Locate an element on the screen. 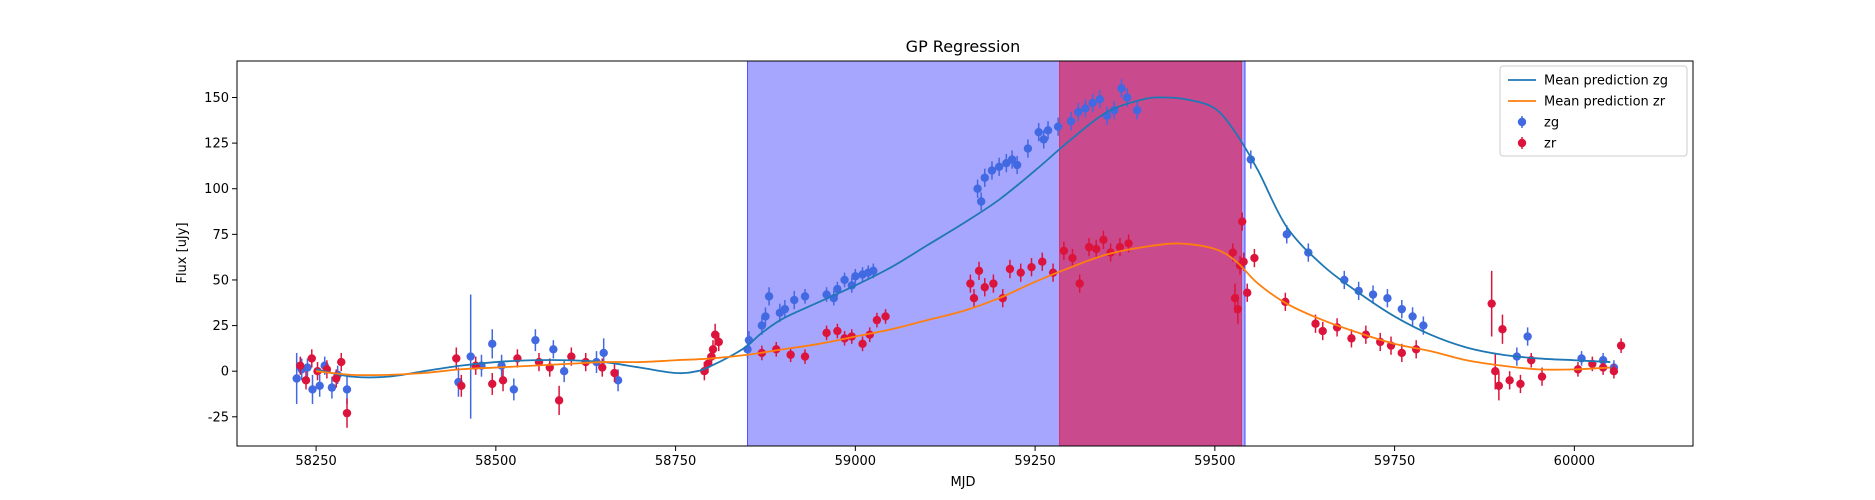  y-tick-label: -25 is located at coordinates (218, 417).